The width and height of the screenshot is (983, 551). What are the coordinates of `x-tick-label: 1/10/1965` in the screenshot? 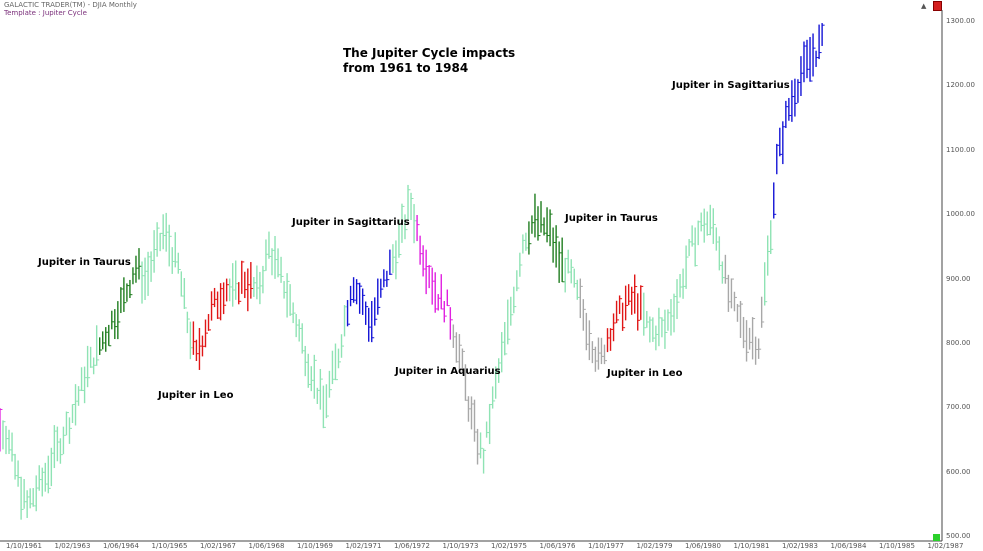 It's located at (169, 546).